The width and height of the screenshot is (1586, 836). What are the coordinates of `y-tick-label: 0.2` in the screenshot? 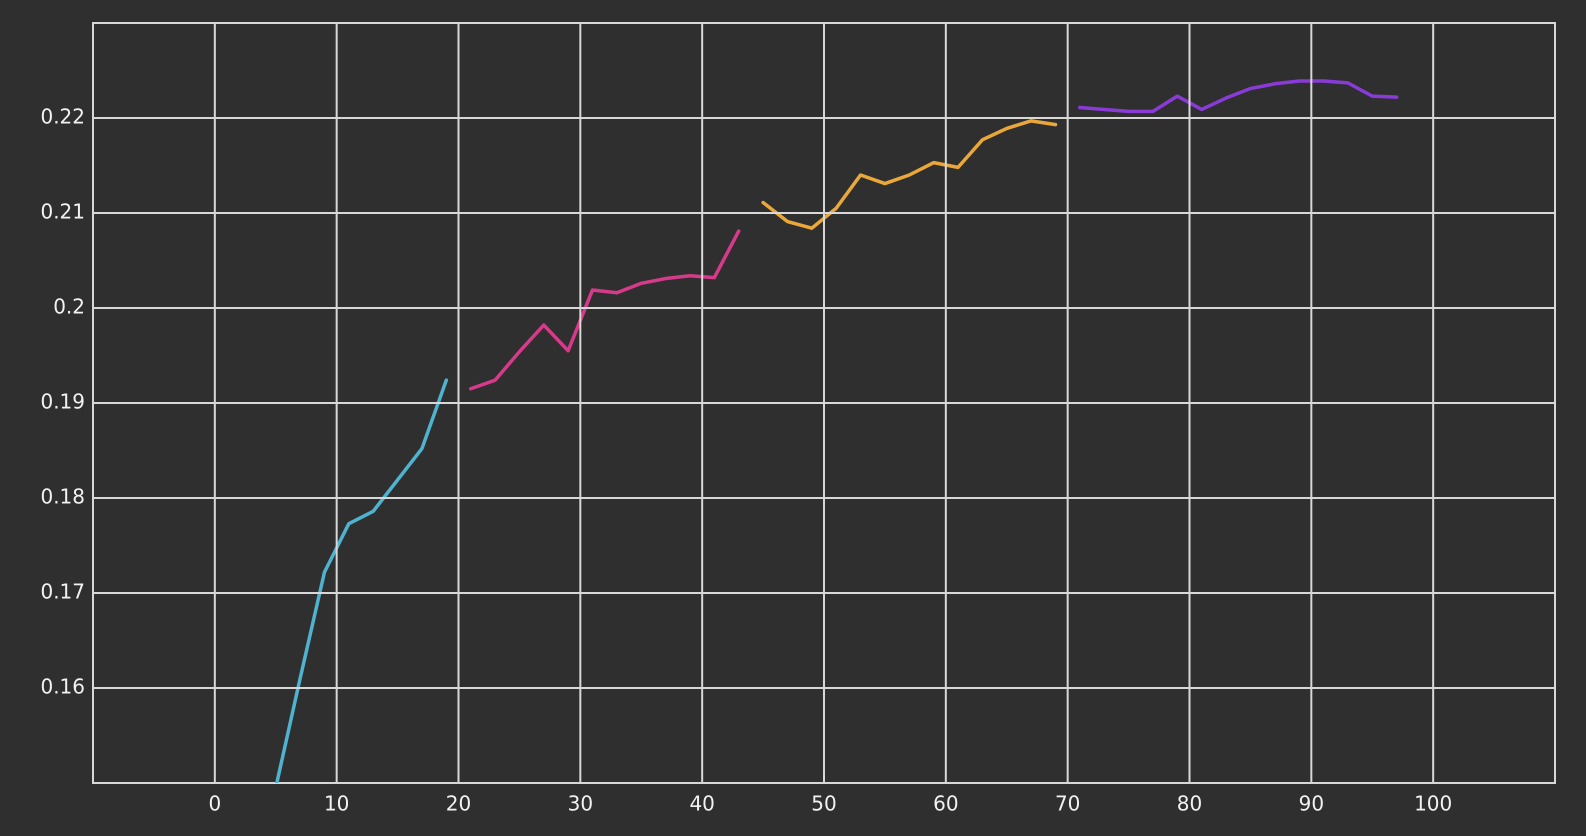 It's located at (69, 307).